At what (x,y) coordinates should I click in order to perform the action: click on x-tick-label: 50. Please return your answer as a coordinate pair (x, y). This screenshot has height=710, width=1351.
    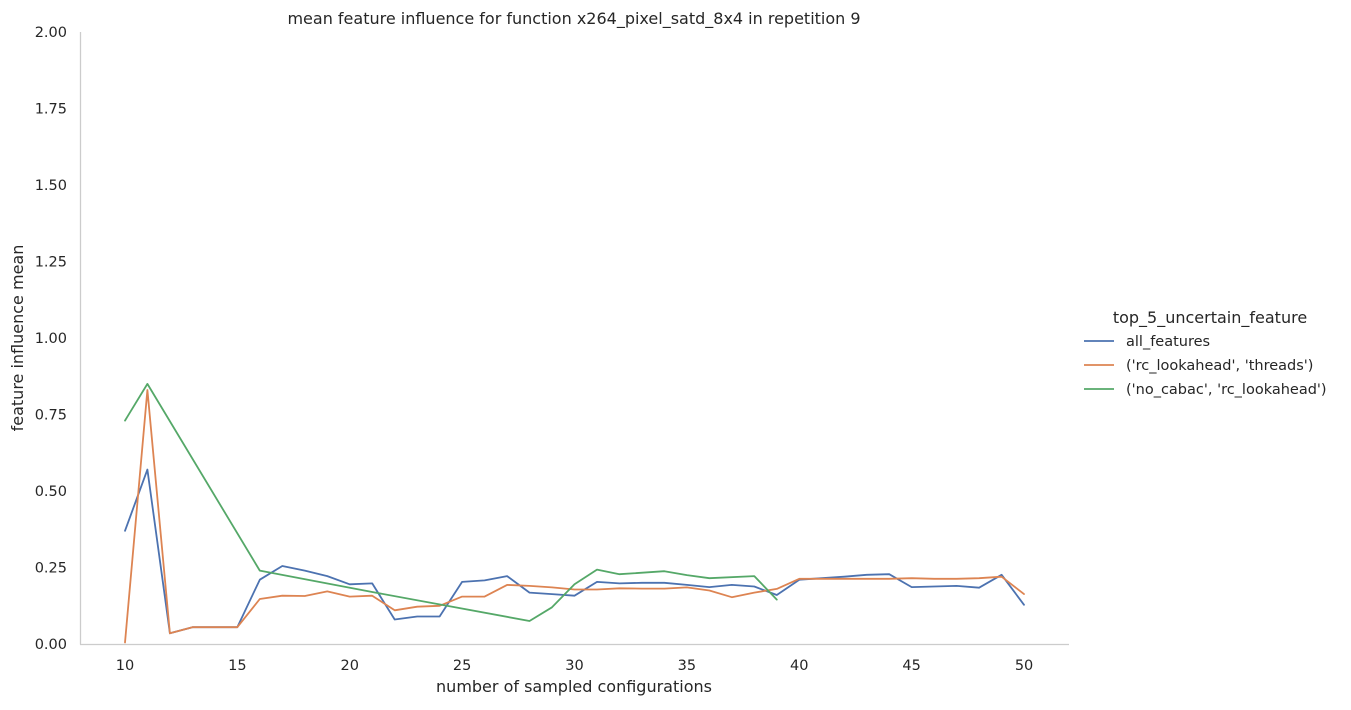
    Looking at the image, I should click on (1024, 666).